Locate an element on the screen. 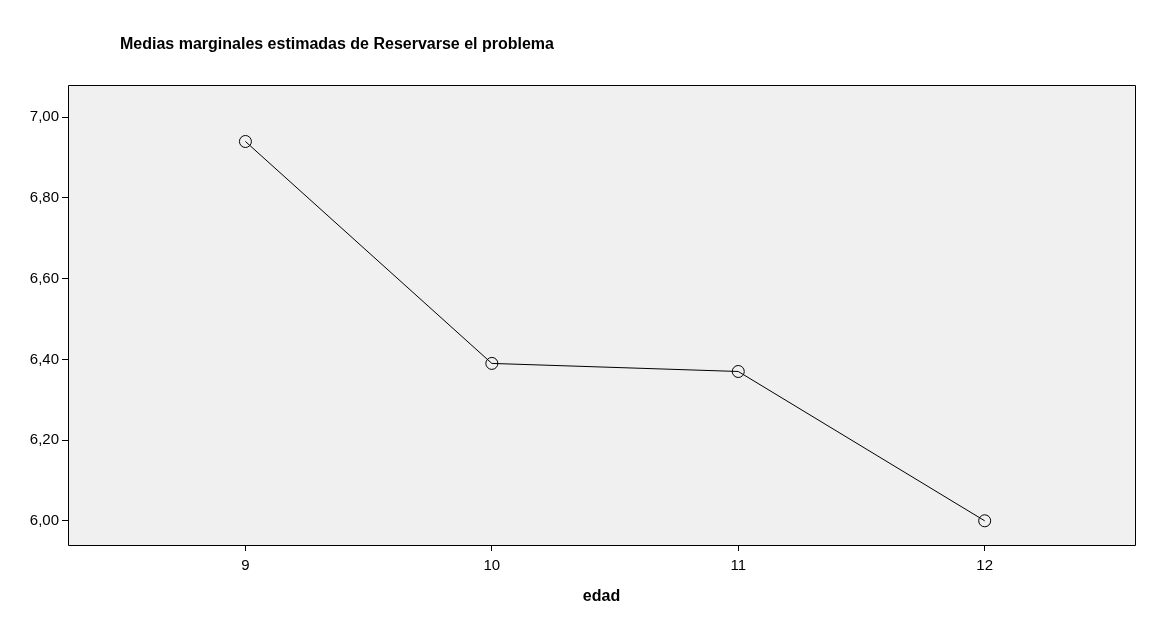  y-tick-label: 6,20 is located at coordinates (44, 439).